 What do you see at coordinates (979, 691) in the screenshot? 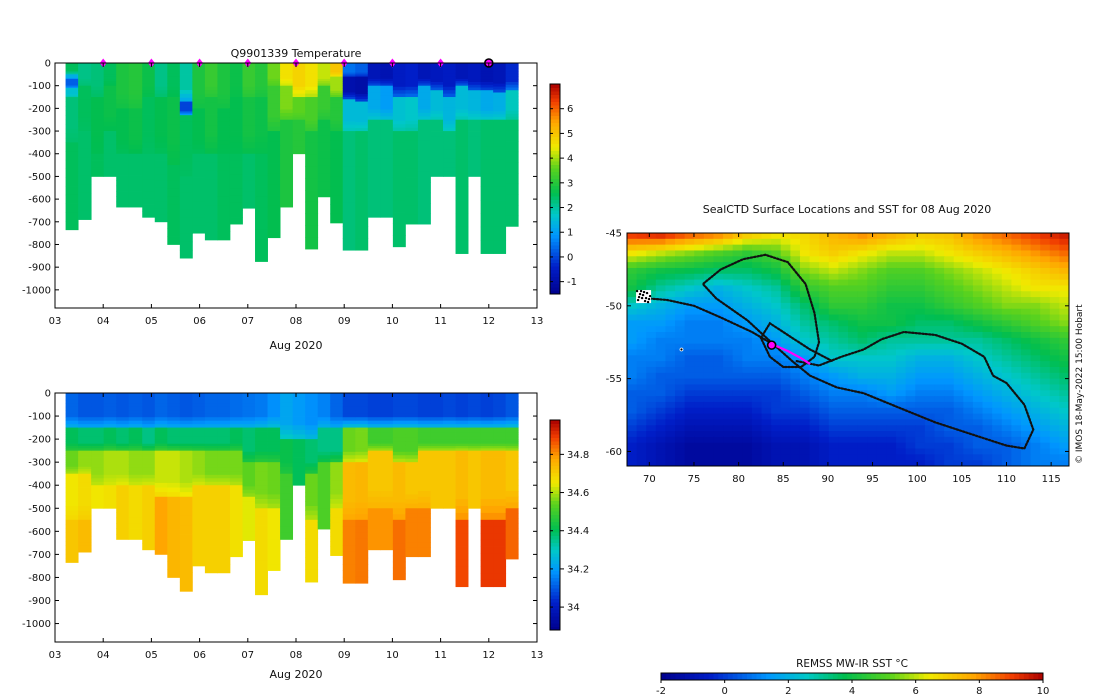
I see `sst-colorbar-tick-label: 8` at bounding box center [979, 691].